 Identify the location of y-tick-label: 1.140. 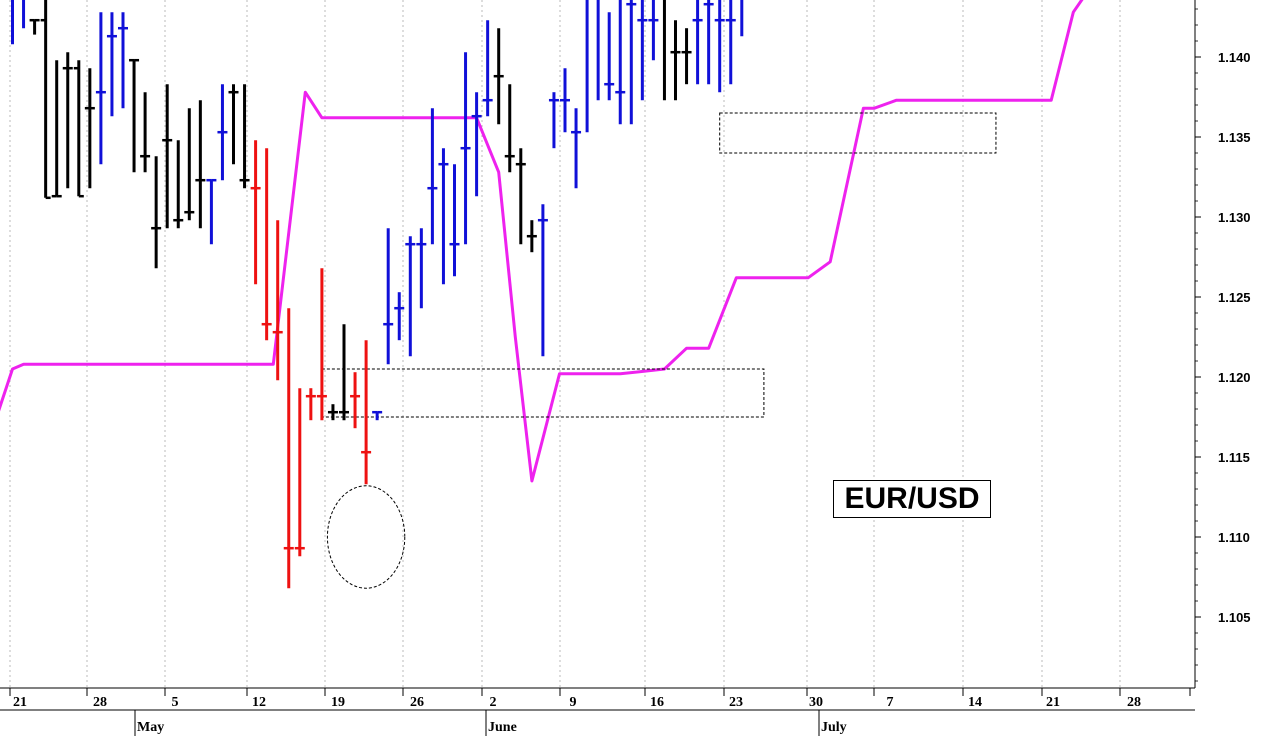
(1234, 57).